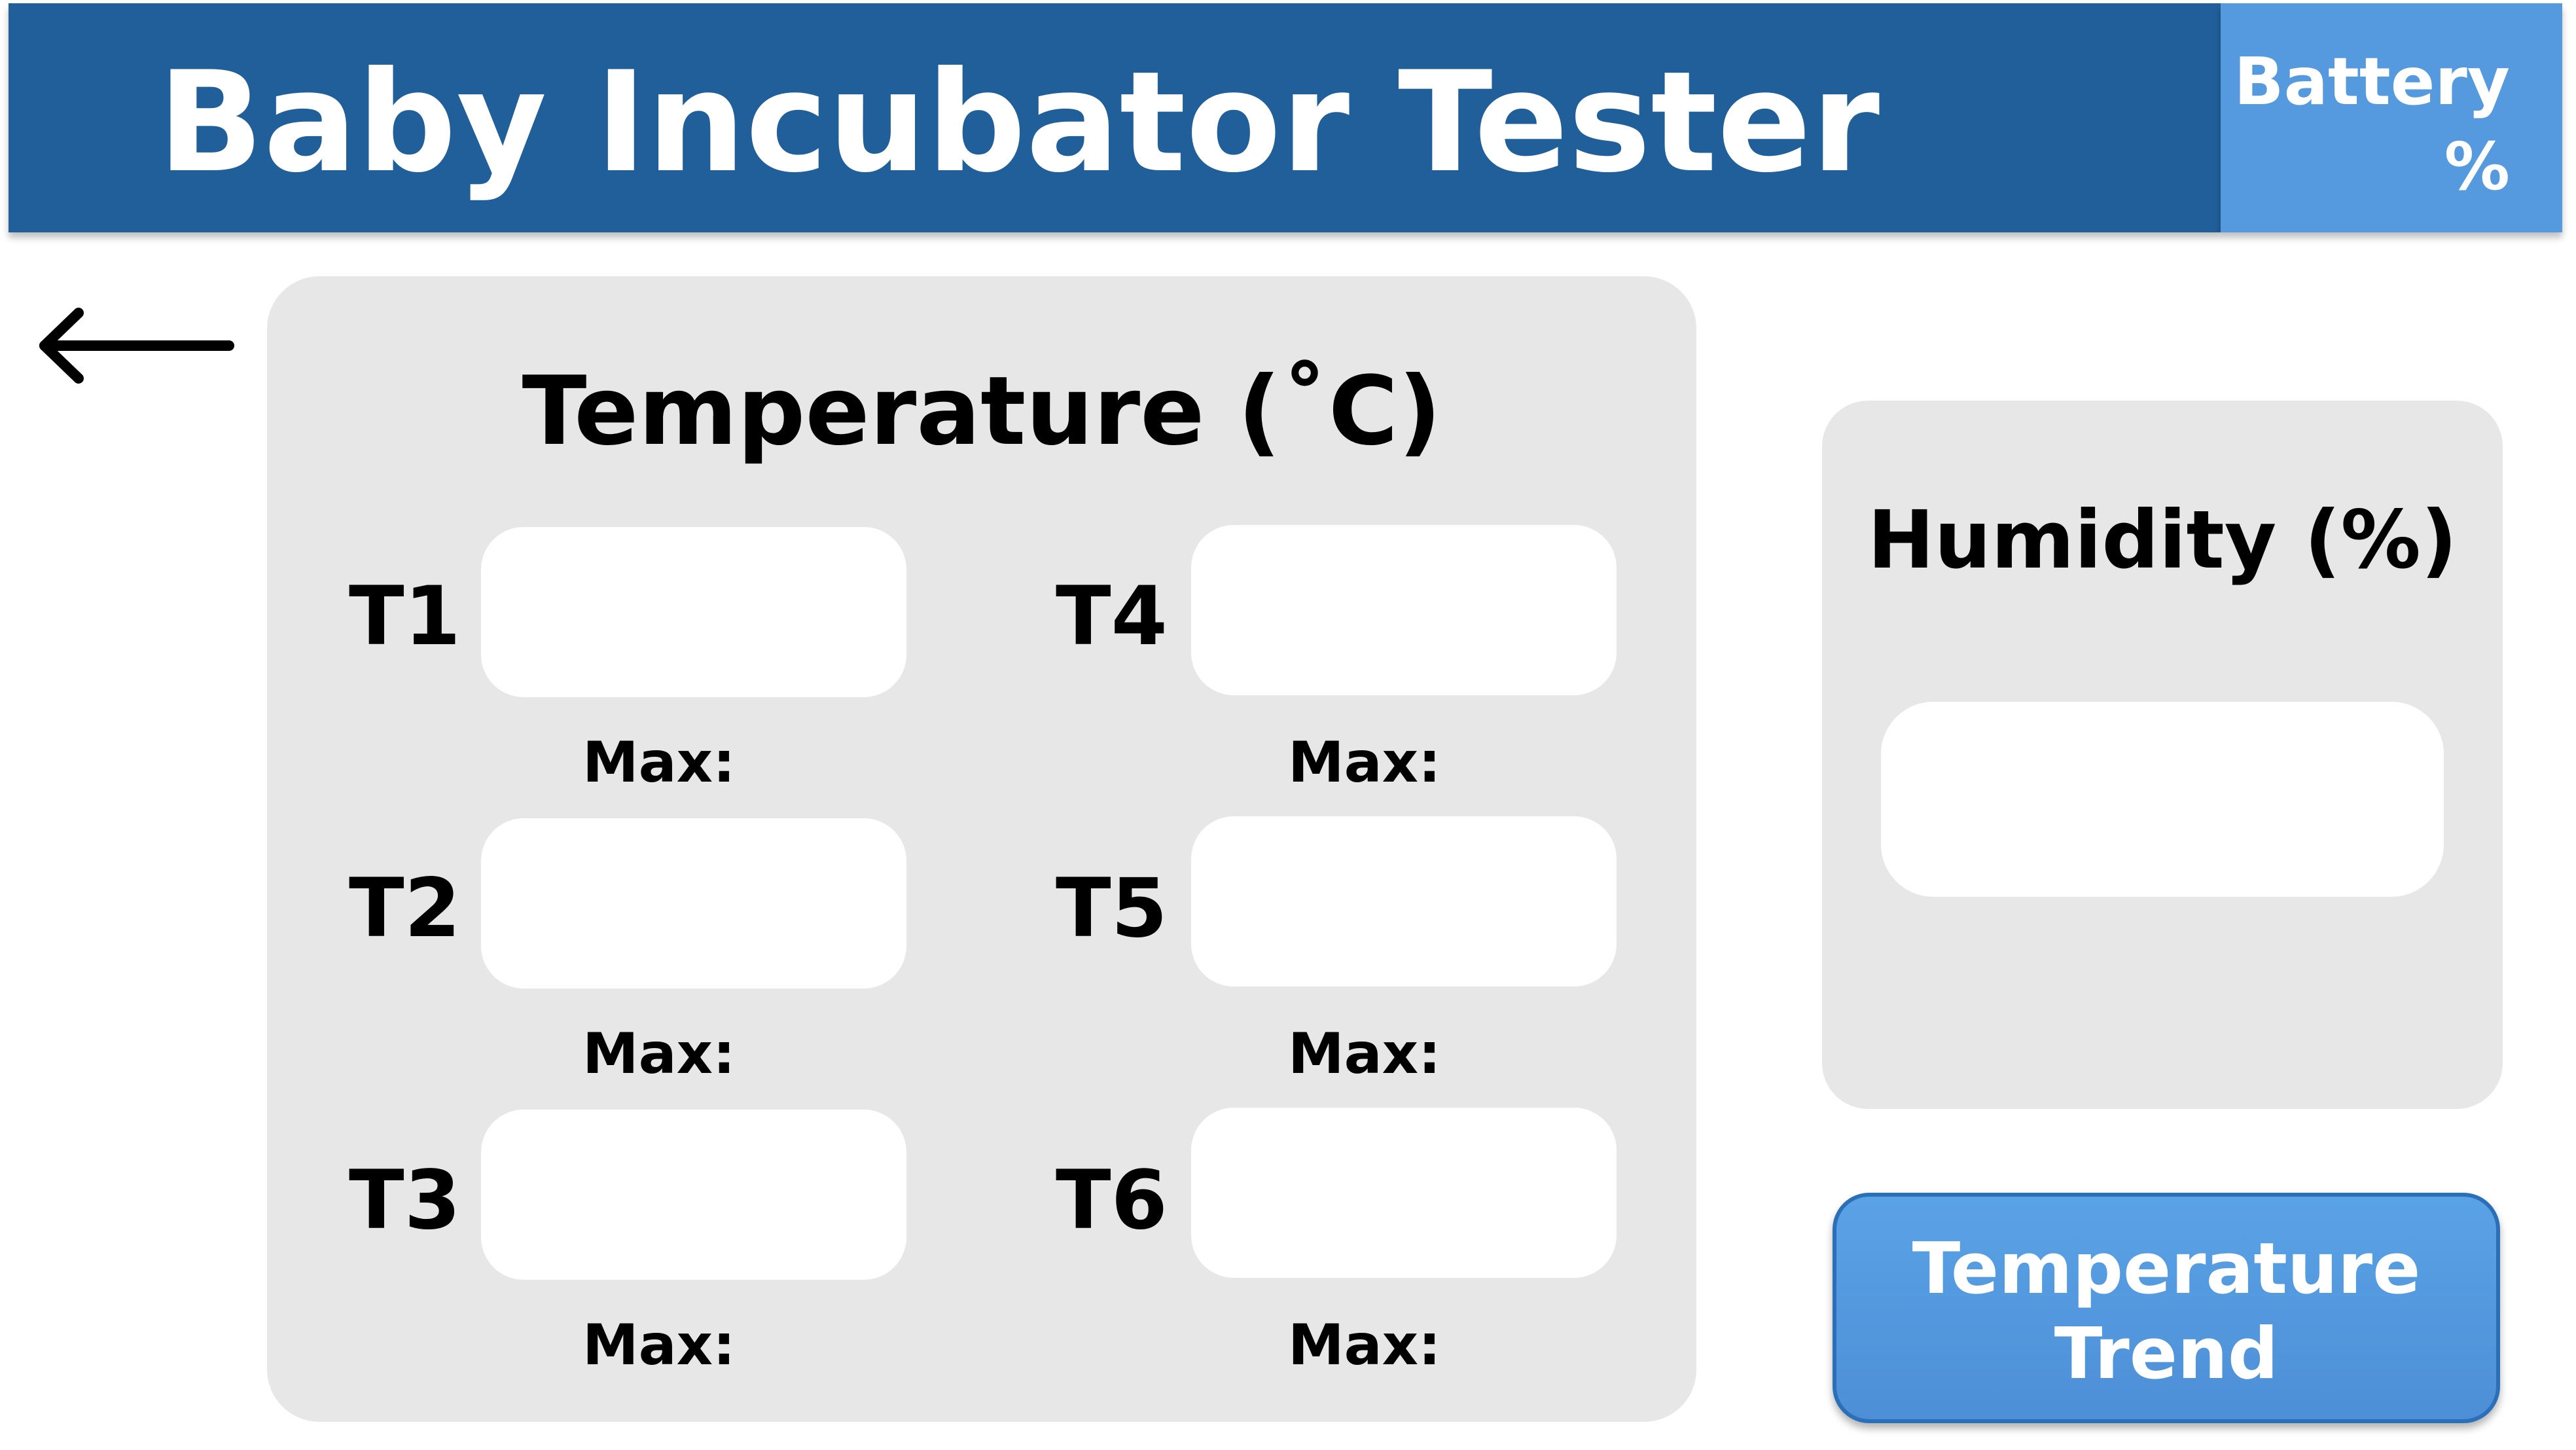  I want to click on trend-button-line2: Trend, so click(2166, 1354).